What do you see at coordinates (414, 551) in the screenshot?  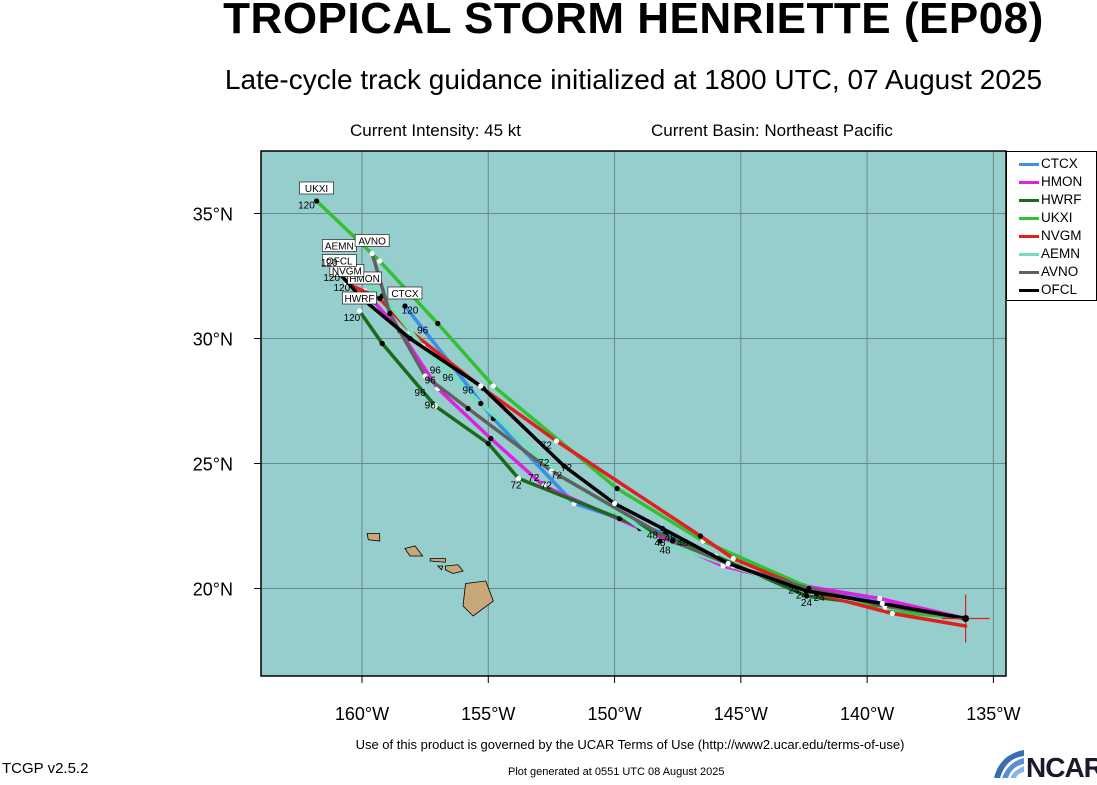 I see `island-oahu` at bounding box center [414, 551].